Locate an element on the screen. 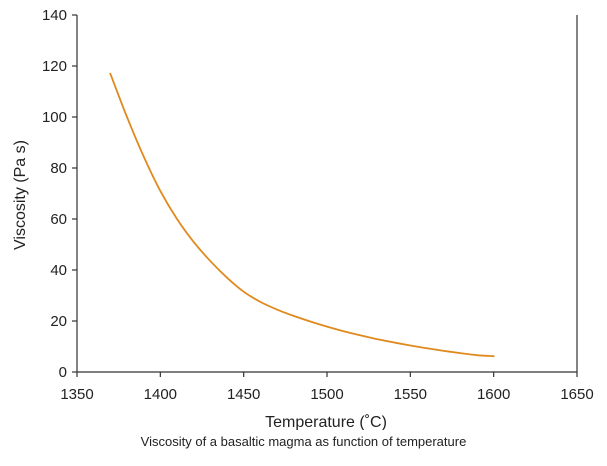  x-tick-label: 1550 is located at coordinates (410, 394).